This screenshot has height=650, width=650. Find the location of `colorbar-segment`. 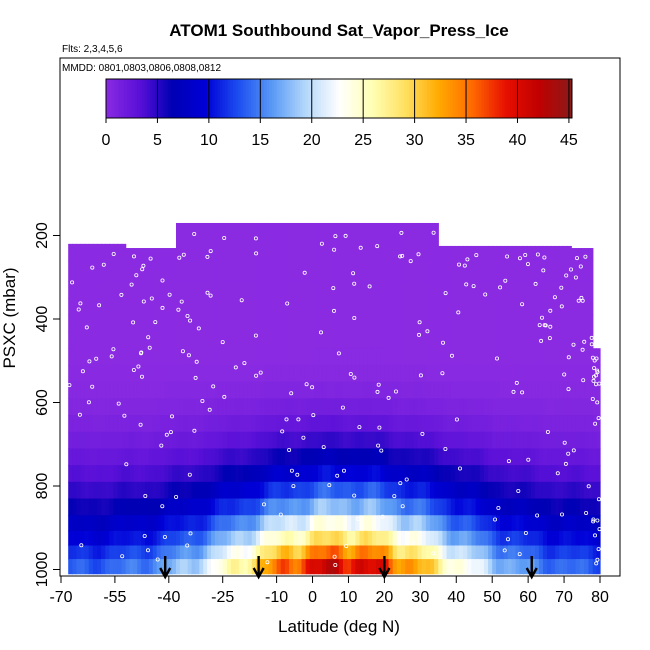

colorbar-segment is located at coordinates (522, 98).